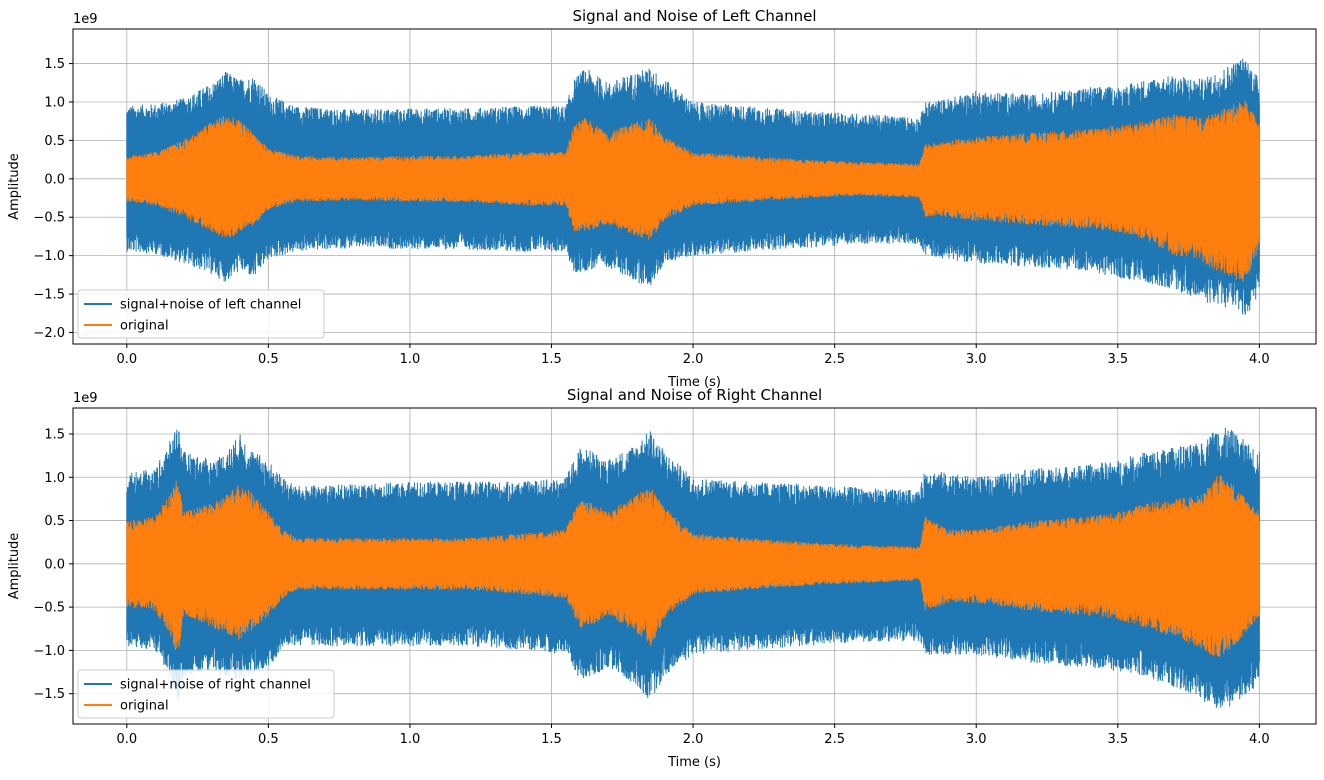  I want to click on legend: signal+noise of right channel original, so click(206, 694).